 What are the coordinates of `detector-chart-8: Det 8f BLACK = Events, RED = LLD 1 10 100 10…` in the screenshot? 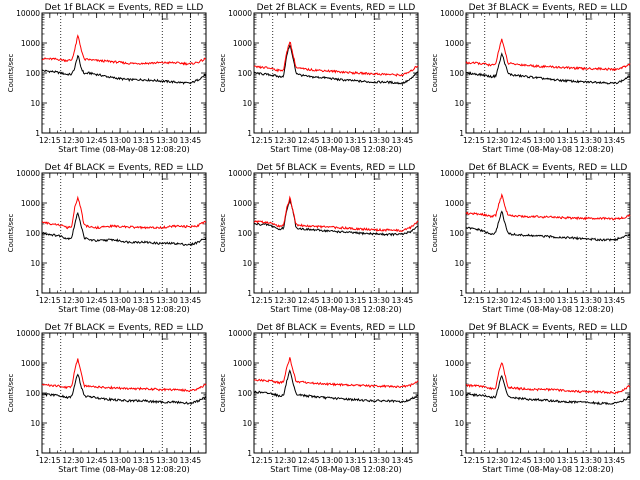 It's located at (319, 398).